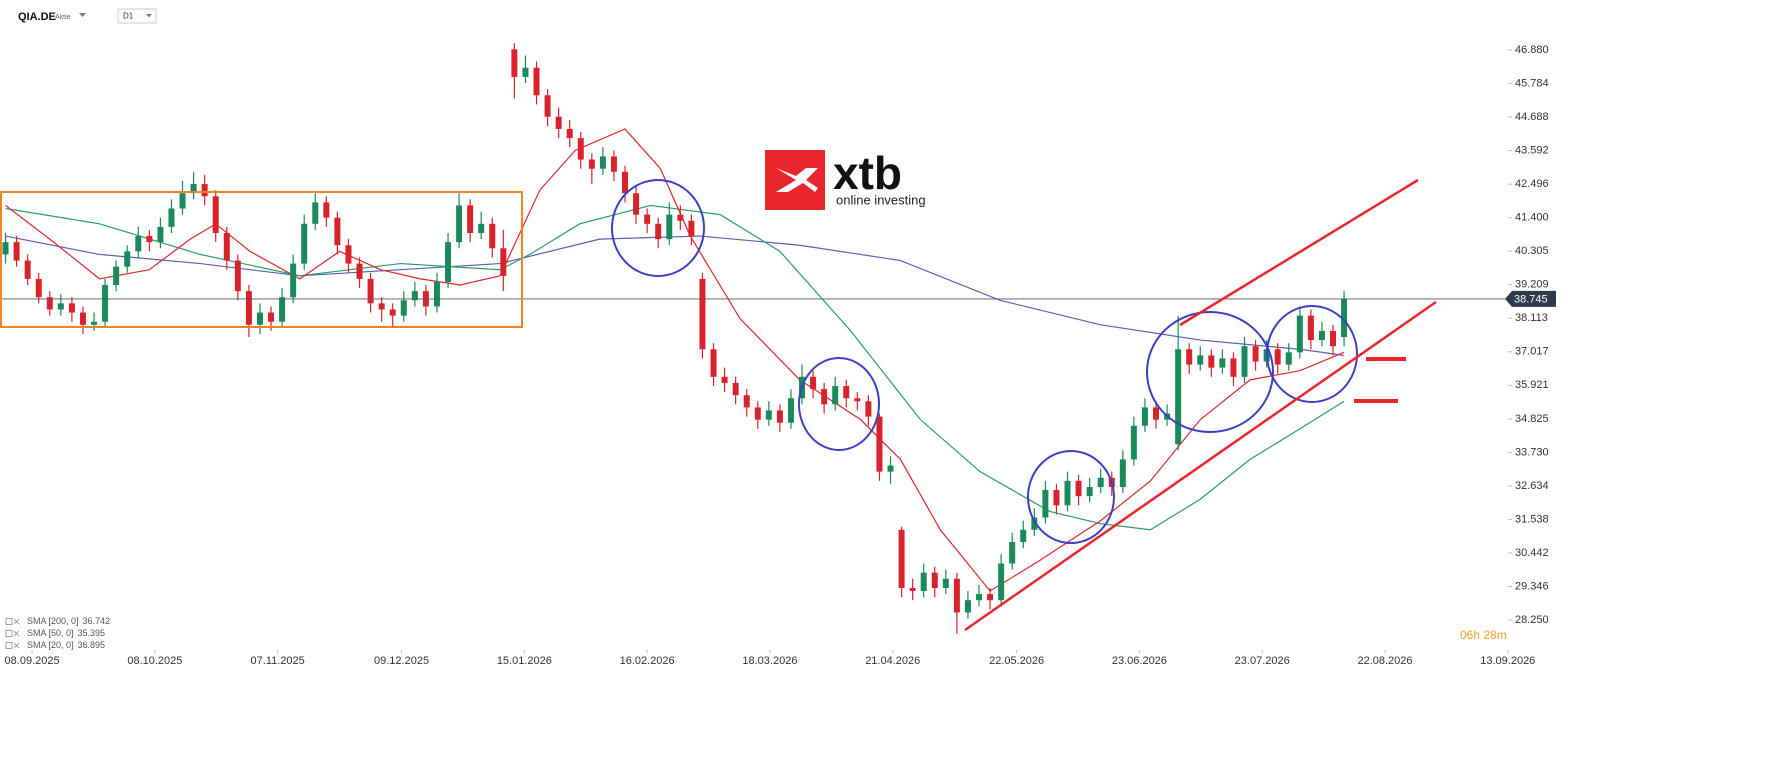 The width and height of the screenshot is (1768, 761). What do you see at coordinates (647, 661) in the screenshot?
I see `x-tick-label: 16.02.2026` at bounding box center [647, 661].